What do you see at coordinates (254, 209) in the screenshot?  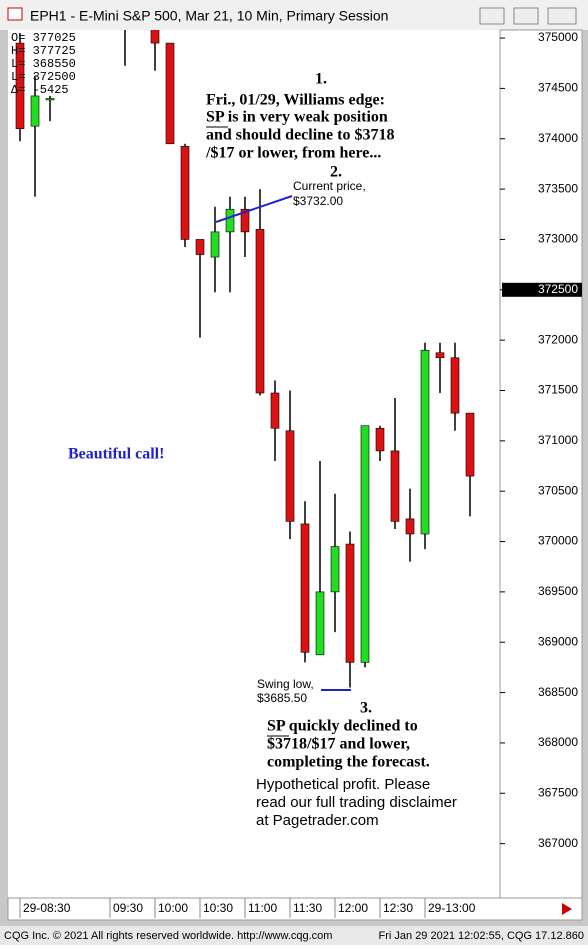 I see `pointer-line` at bounding box center [254, 209].